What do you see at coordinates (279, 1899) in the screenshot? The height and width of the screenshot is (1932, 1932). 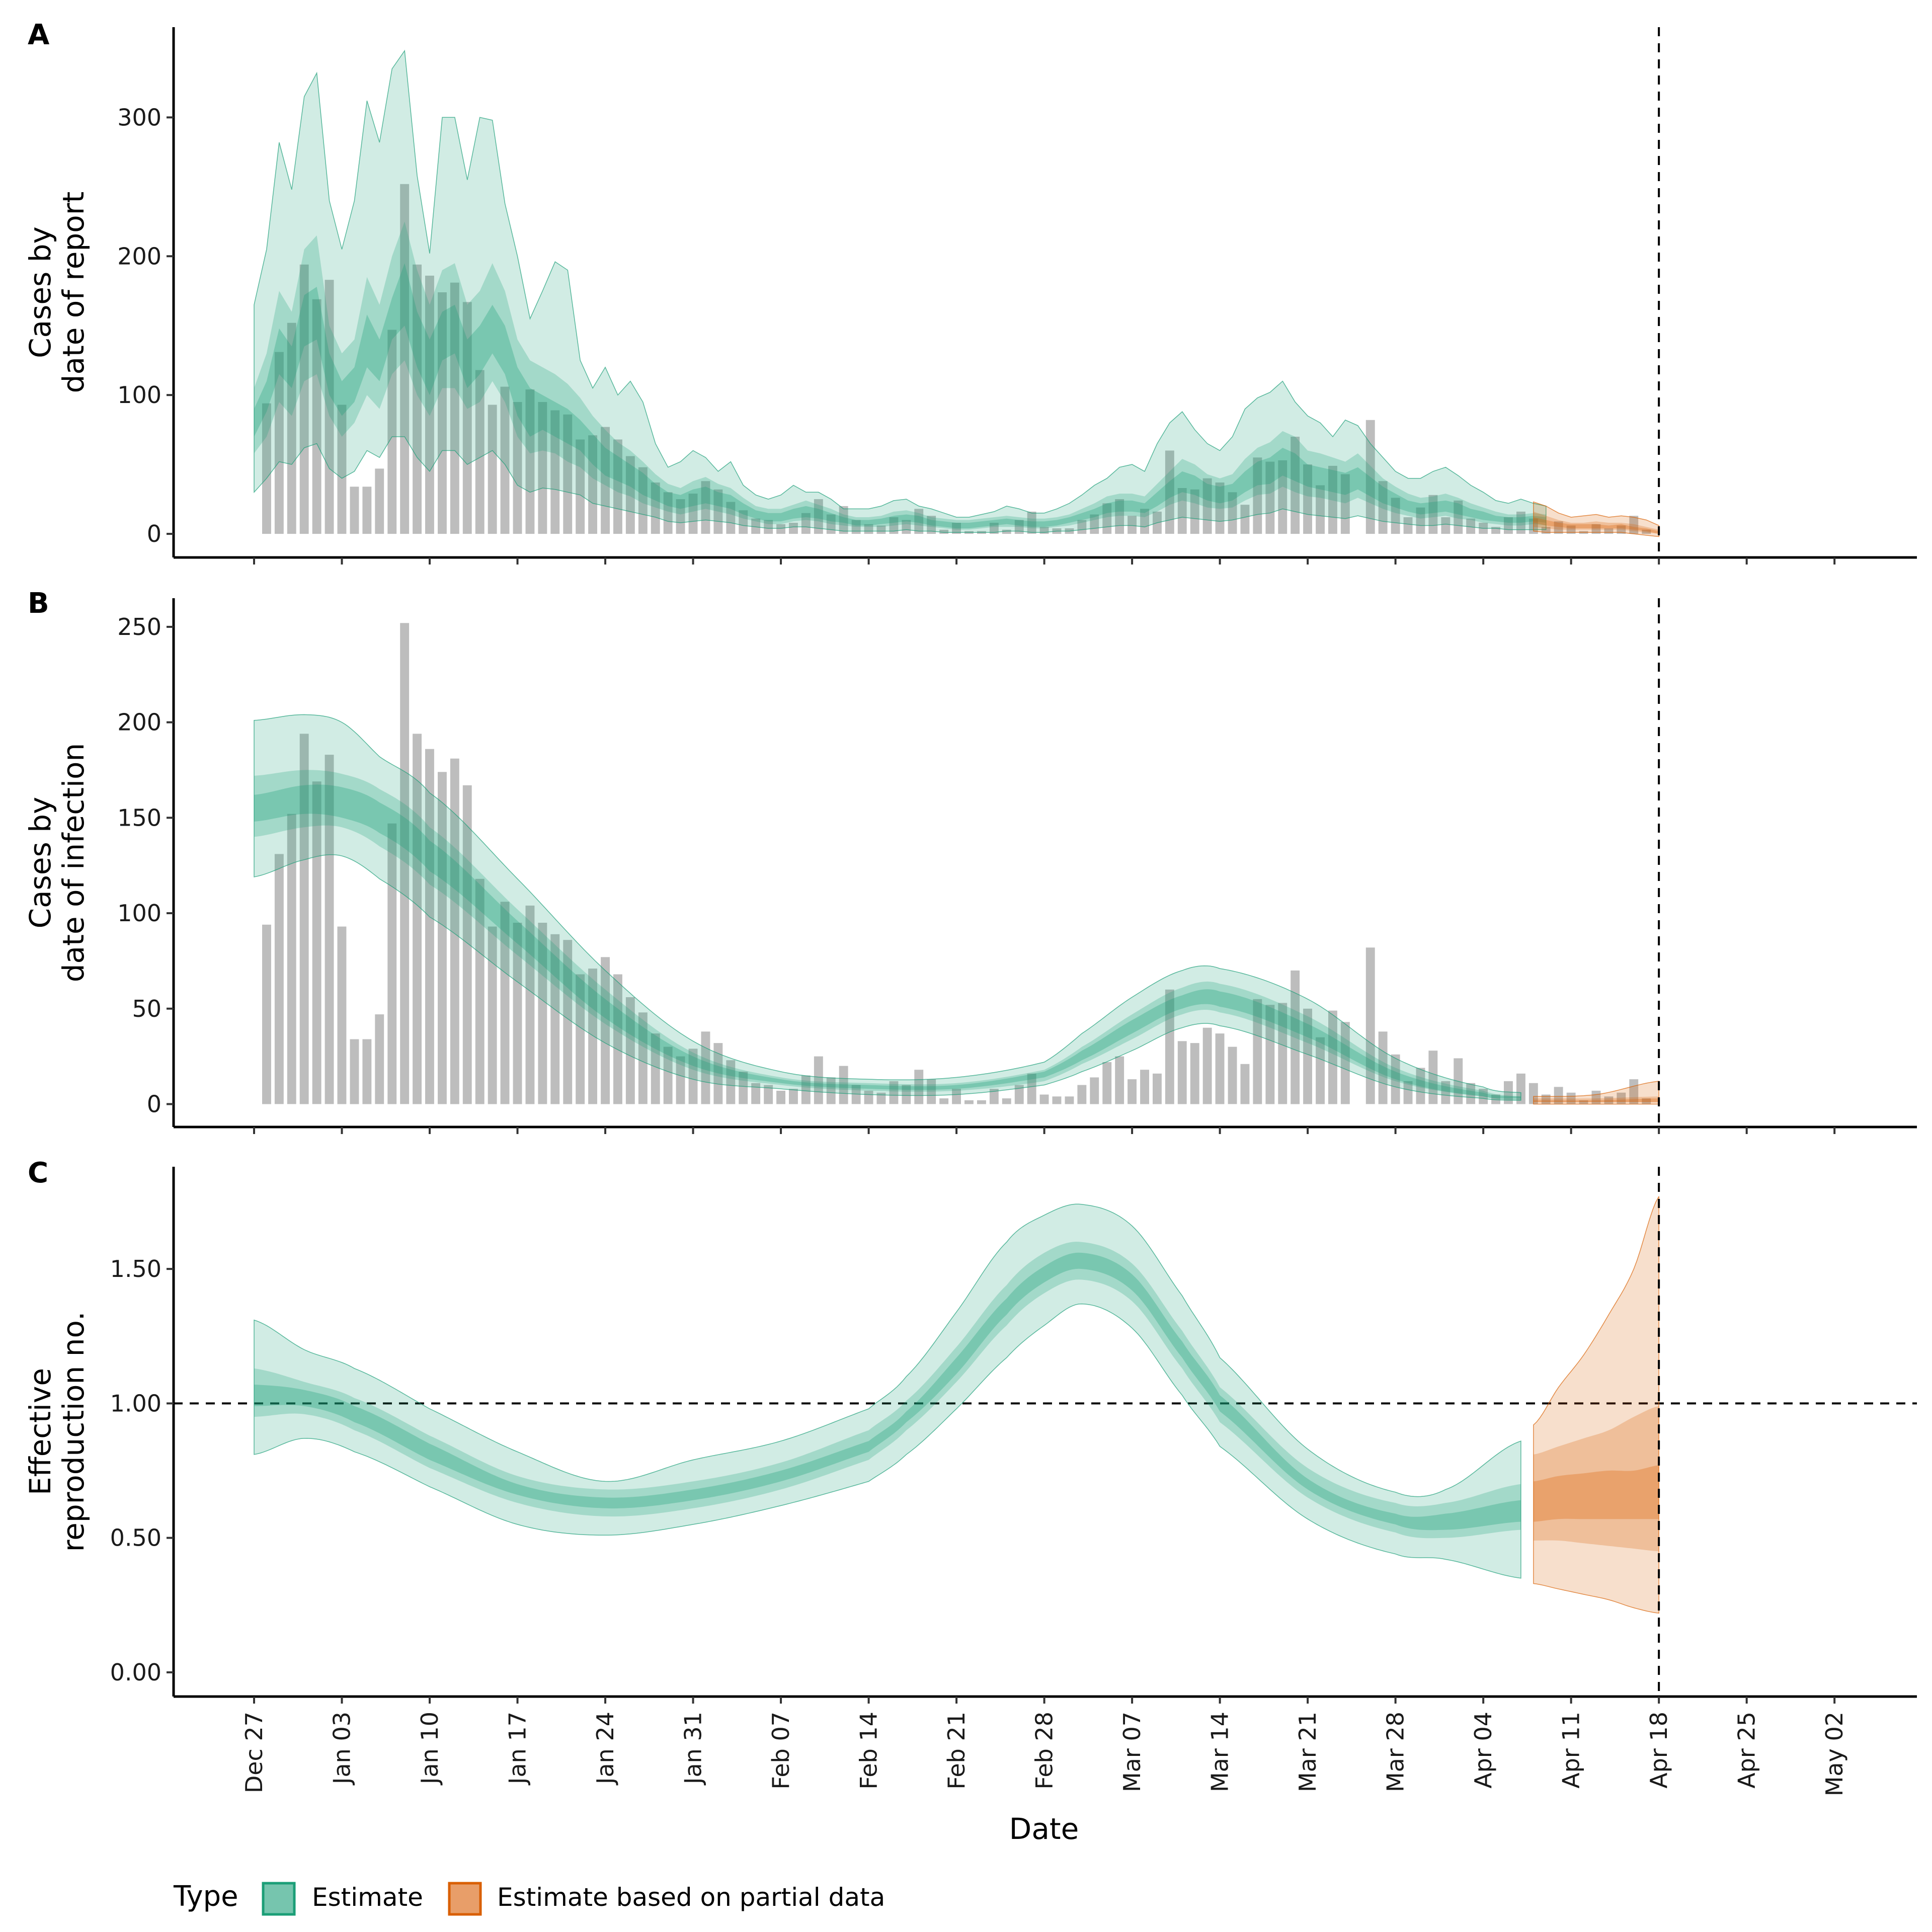 I see `legend-swatch-estimate` at bounding box center [279, 1899].